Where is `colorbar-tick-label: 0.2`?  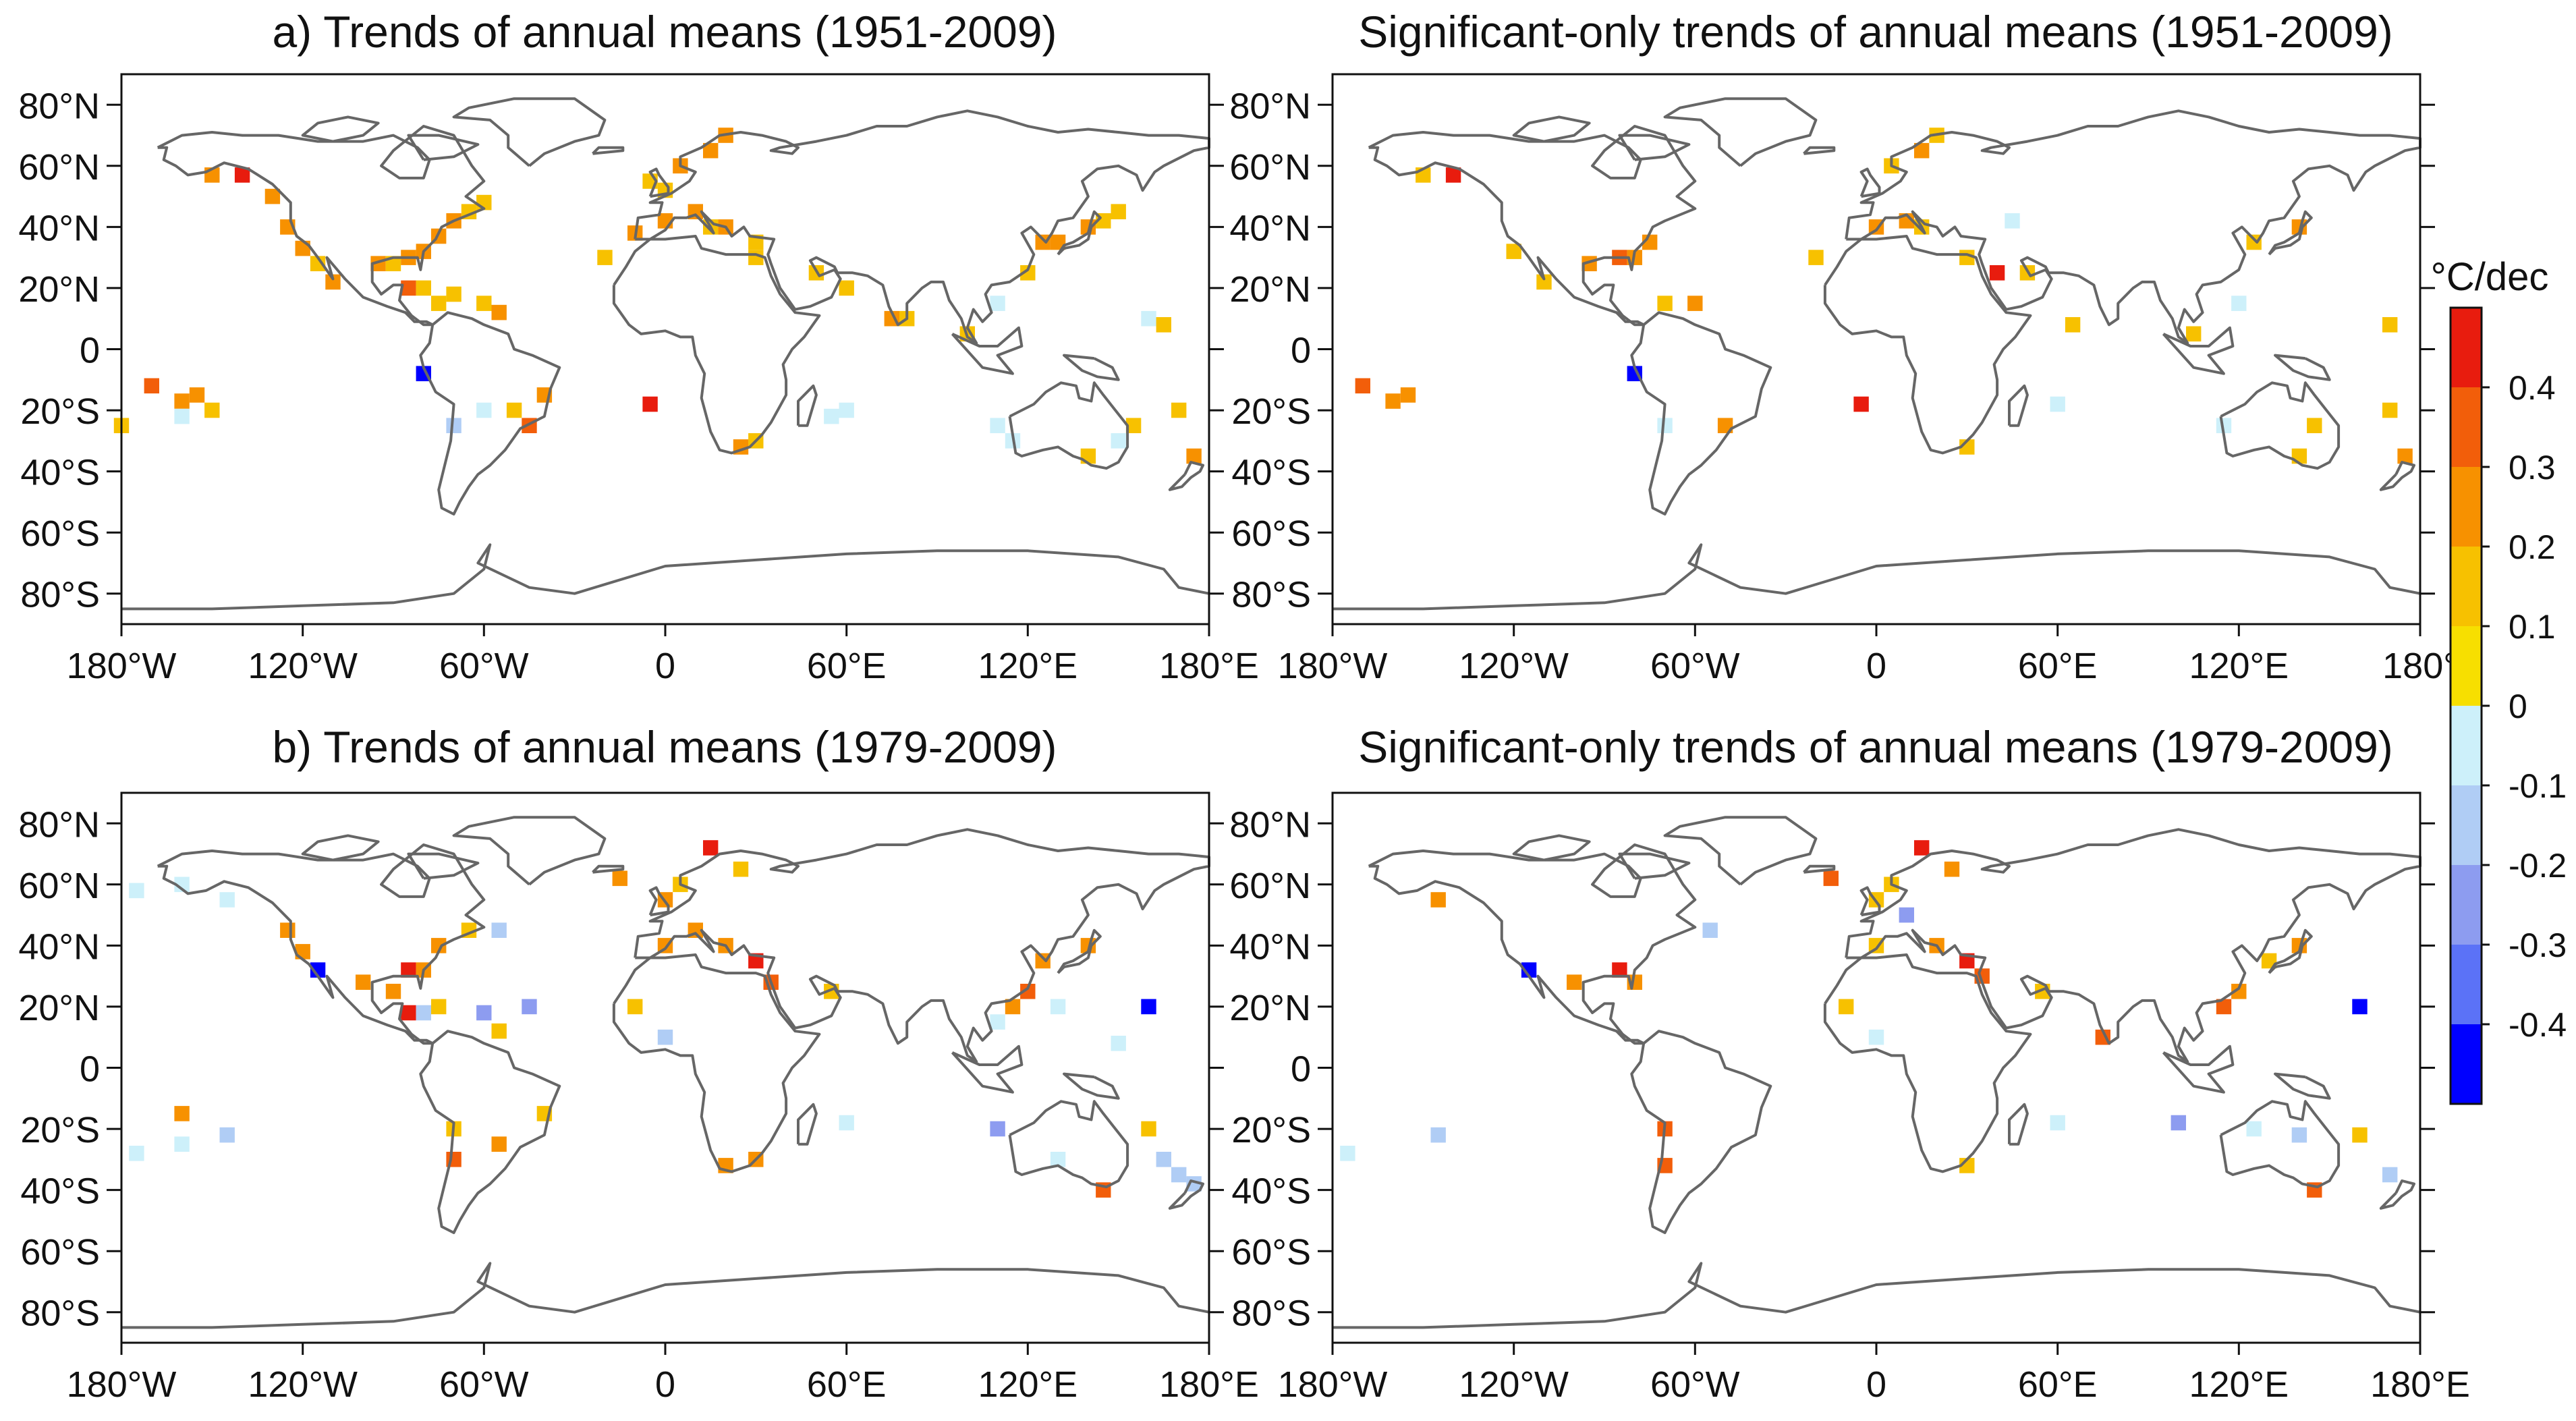 colorbar-tick-label: 0.2 is located at coordinates (2532, 547).